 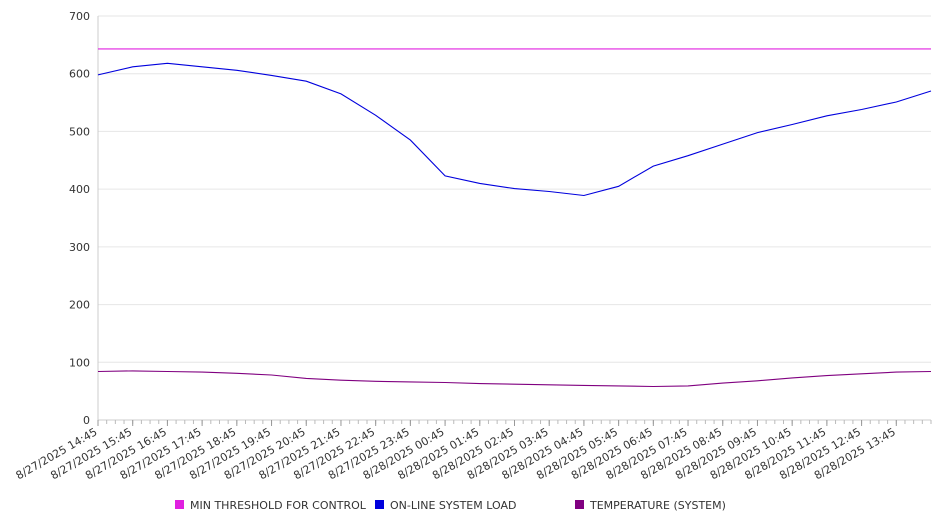 I want to click on series-line-temperature-system, so click(x=514, y=379).